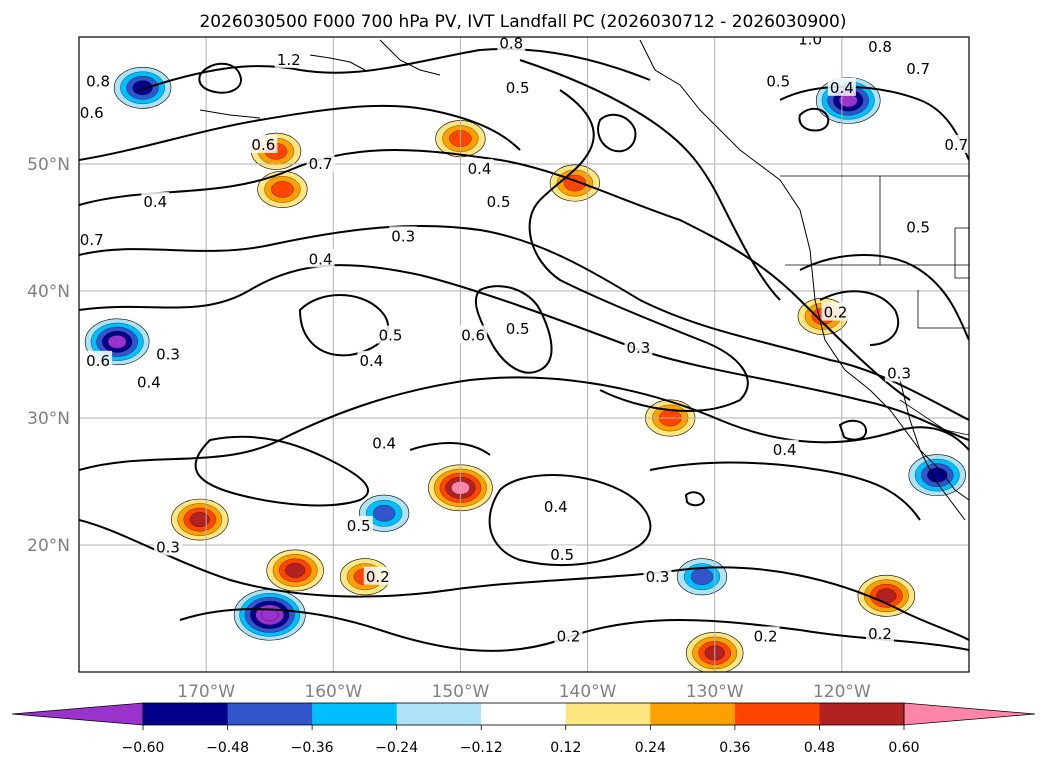 The height and width of the screenshot is (765, 1047). I want to click on latitude-label: 30°N, so click(48, 419).